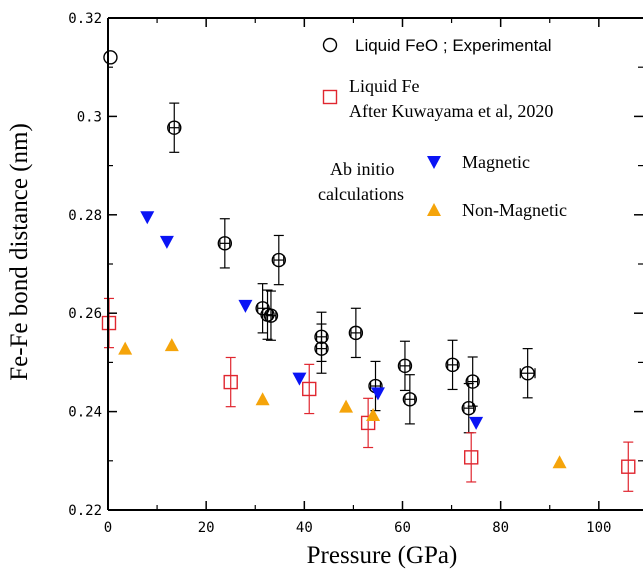 The width and height of the screenshot is (643, 570). Describe the element at coordinates (85, 19) in the screenshot. I see `y-tick-label: 0.32` at that location.